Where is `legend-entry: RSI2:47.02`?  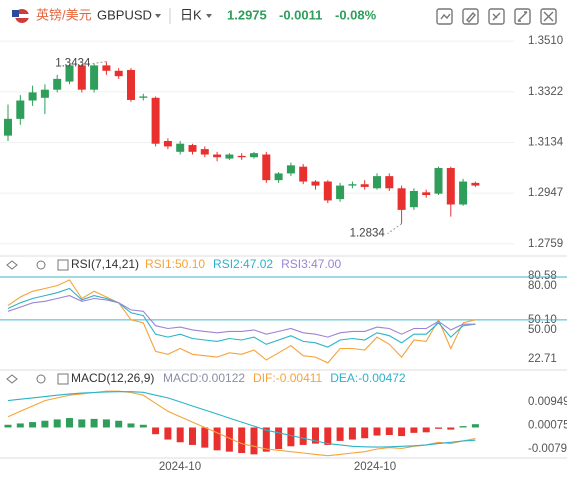
legend-entry: RSI2:47.02 is located at coordinates (243, 264).